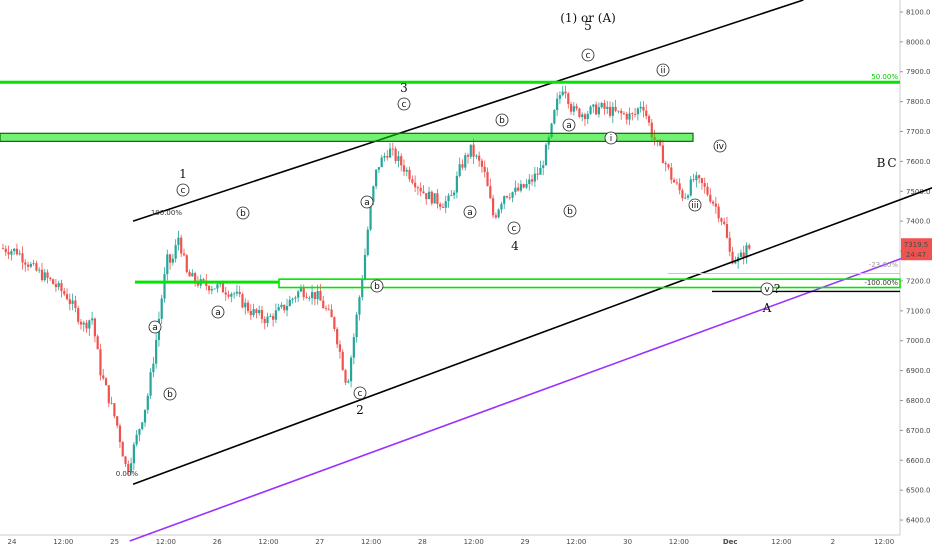  What do you see at coordinates (183, 174) in the screenshot?
I see `wave-label-1: 1` at bounding box center [183, 174].